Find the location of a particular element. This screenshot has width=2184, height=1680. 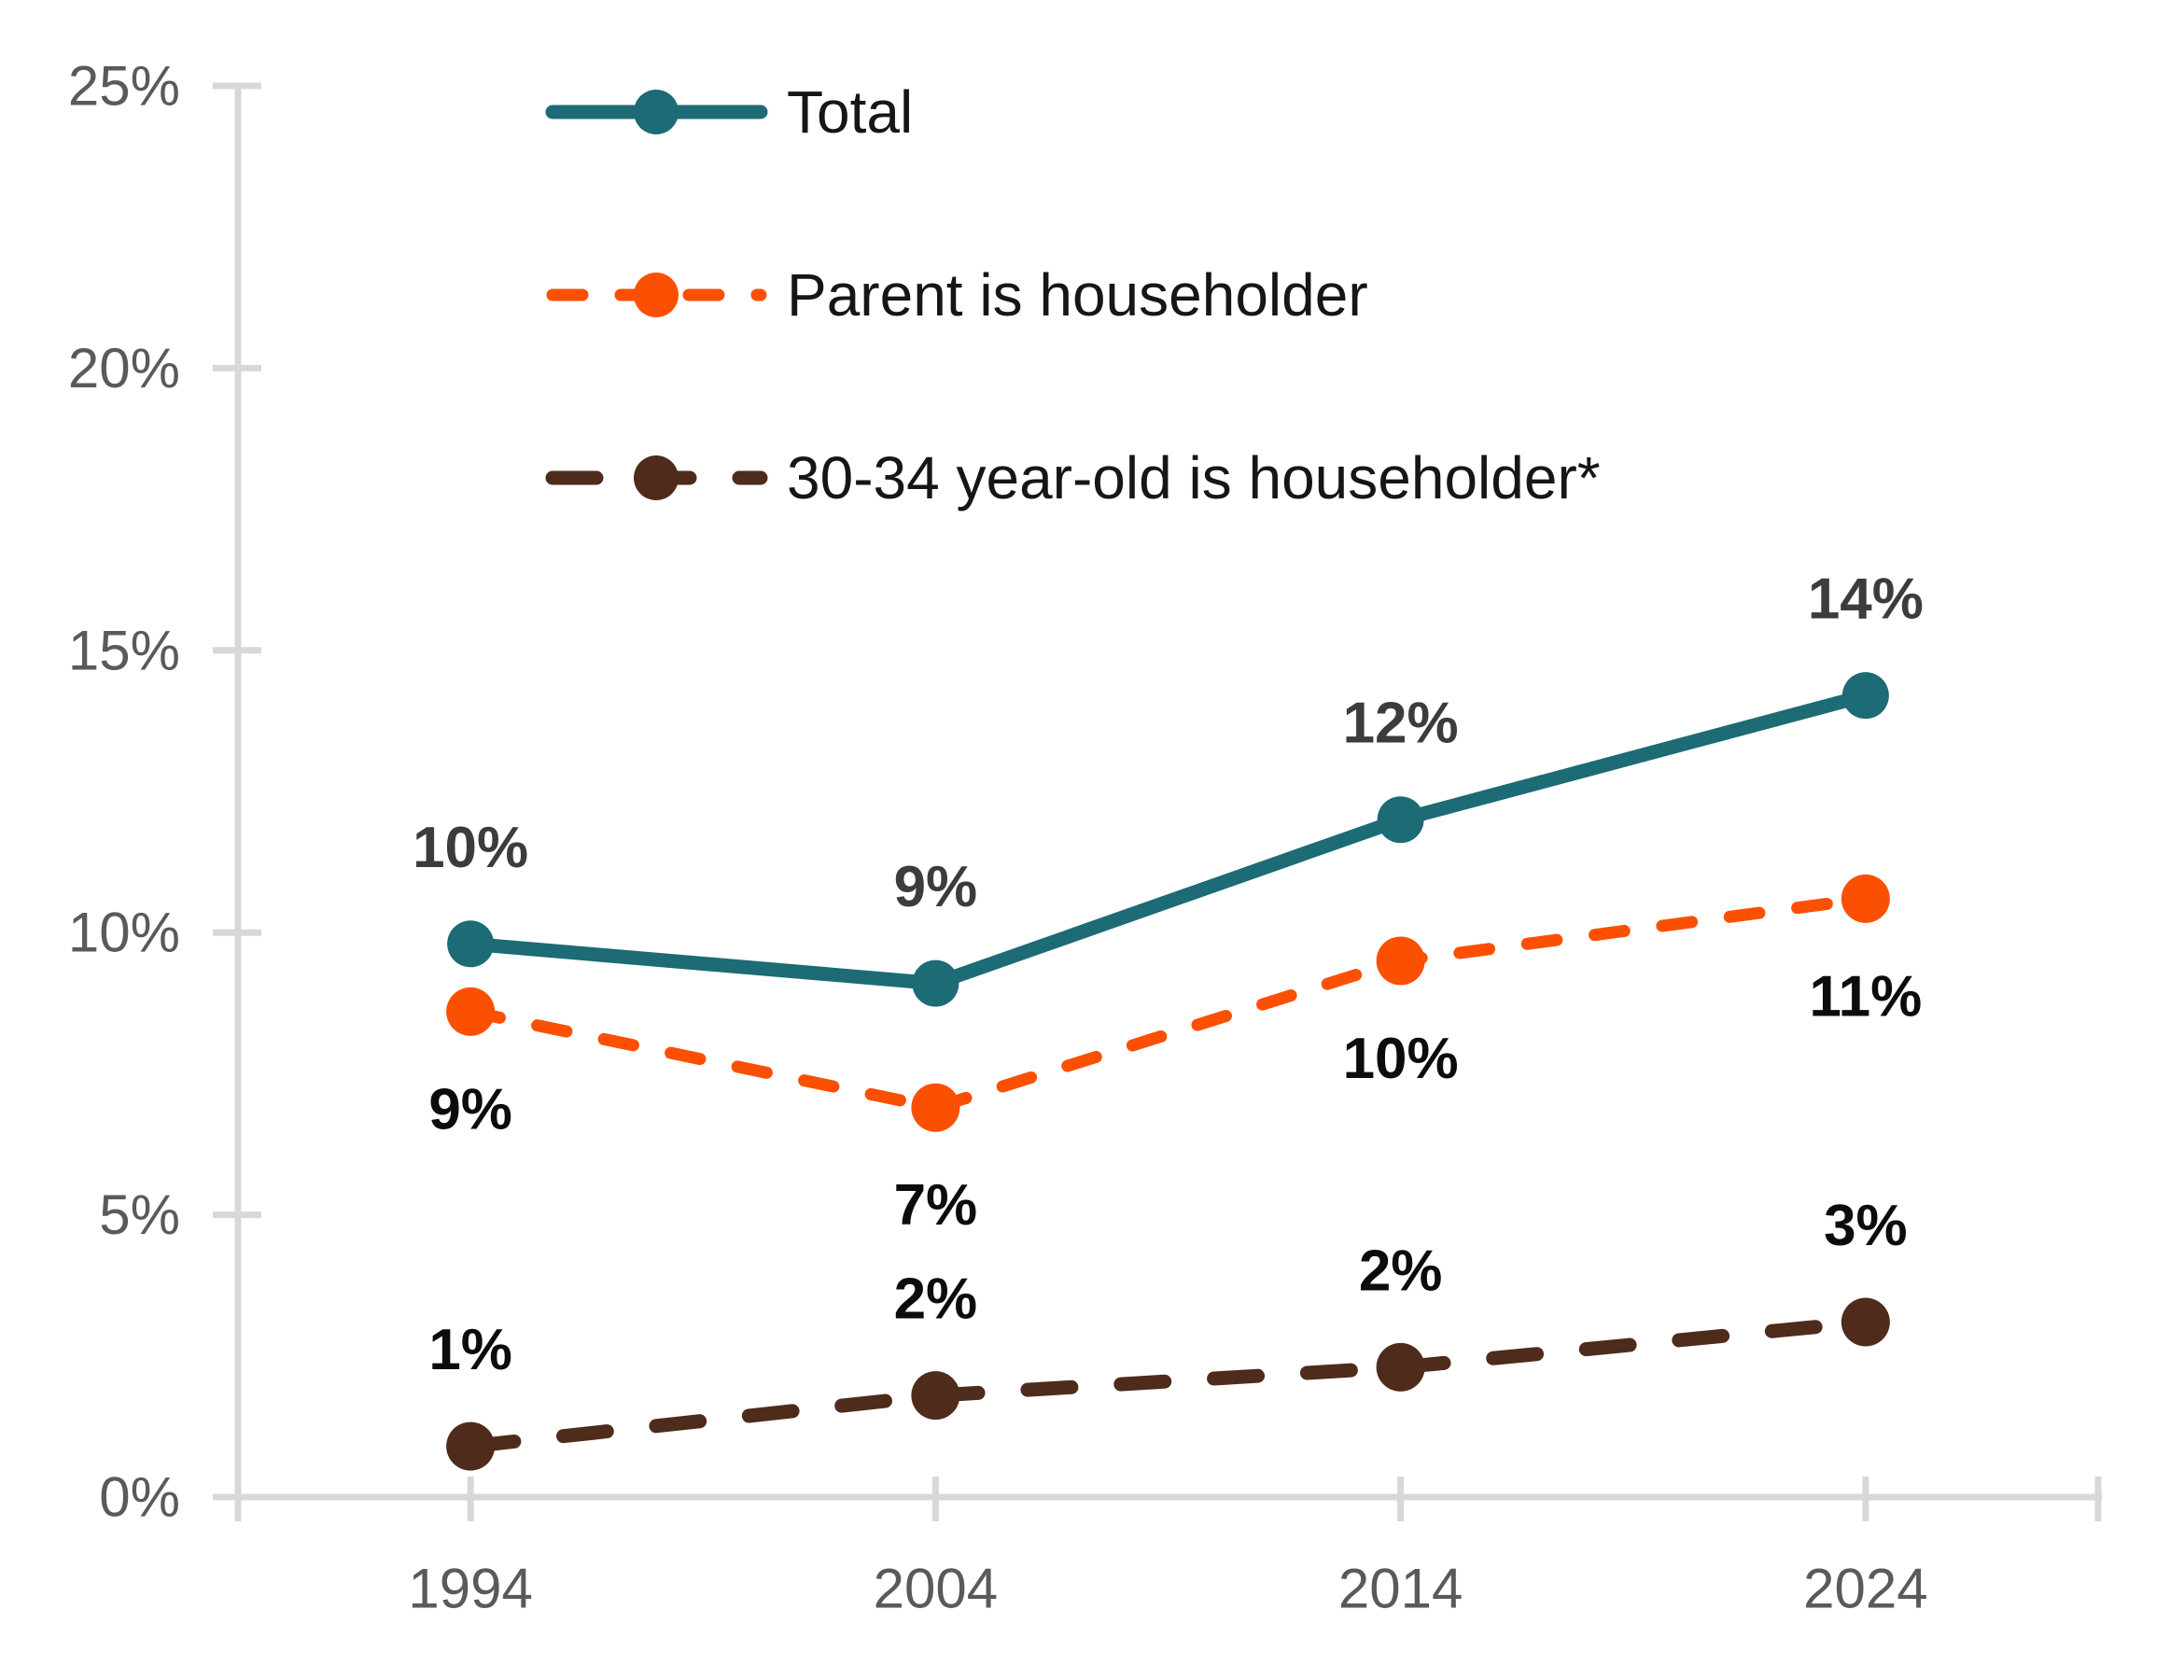

y-axis-tick-label: 25% is located at coordinates (124, 86).